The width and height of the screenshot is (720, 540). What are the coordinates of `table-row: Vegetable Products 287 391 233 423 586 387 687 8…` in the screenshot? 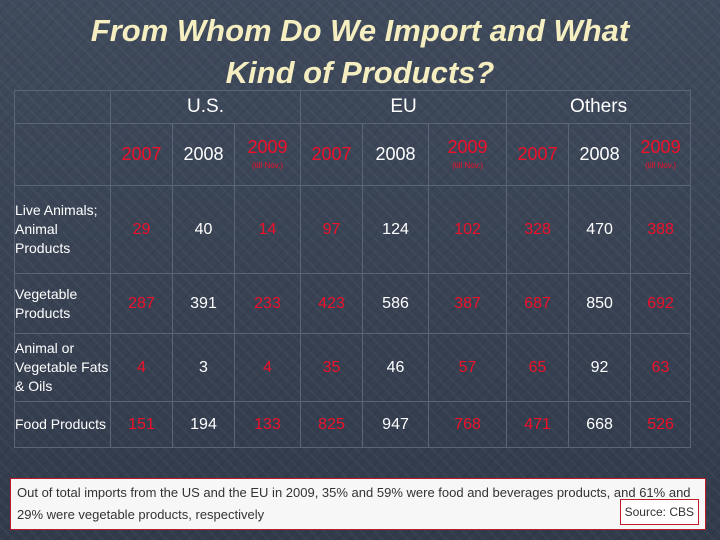 It's located at (353, 303).